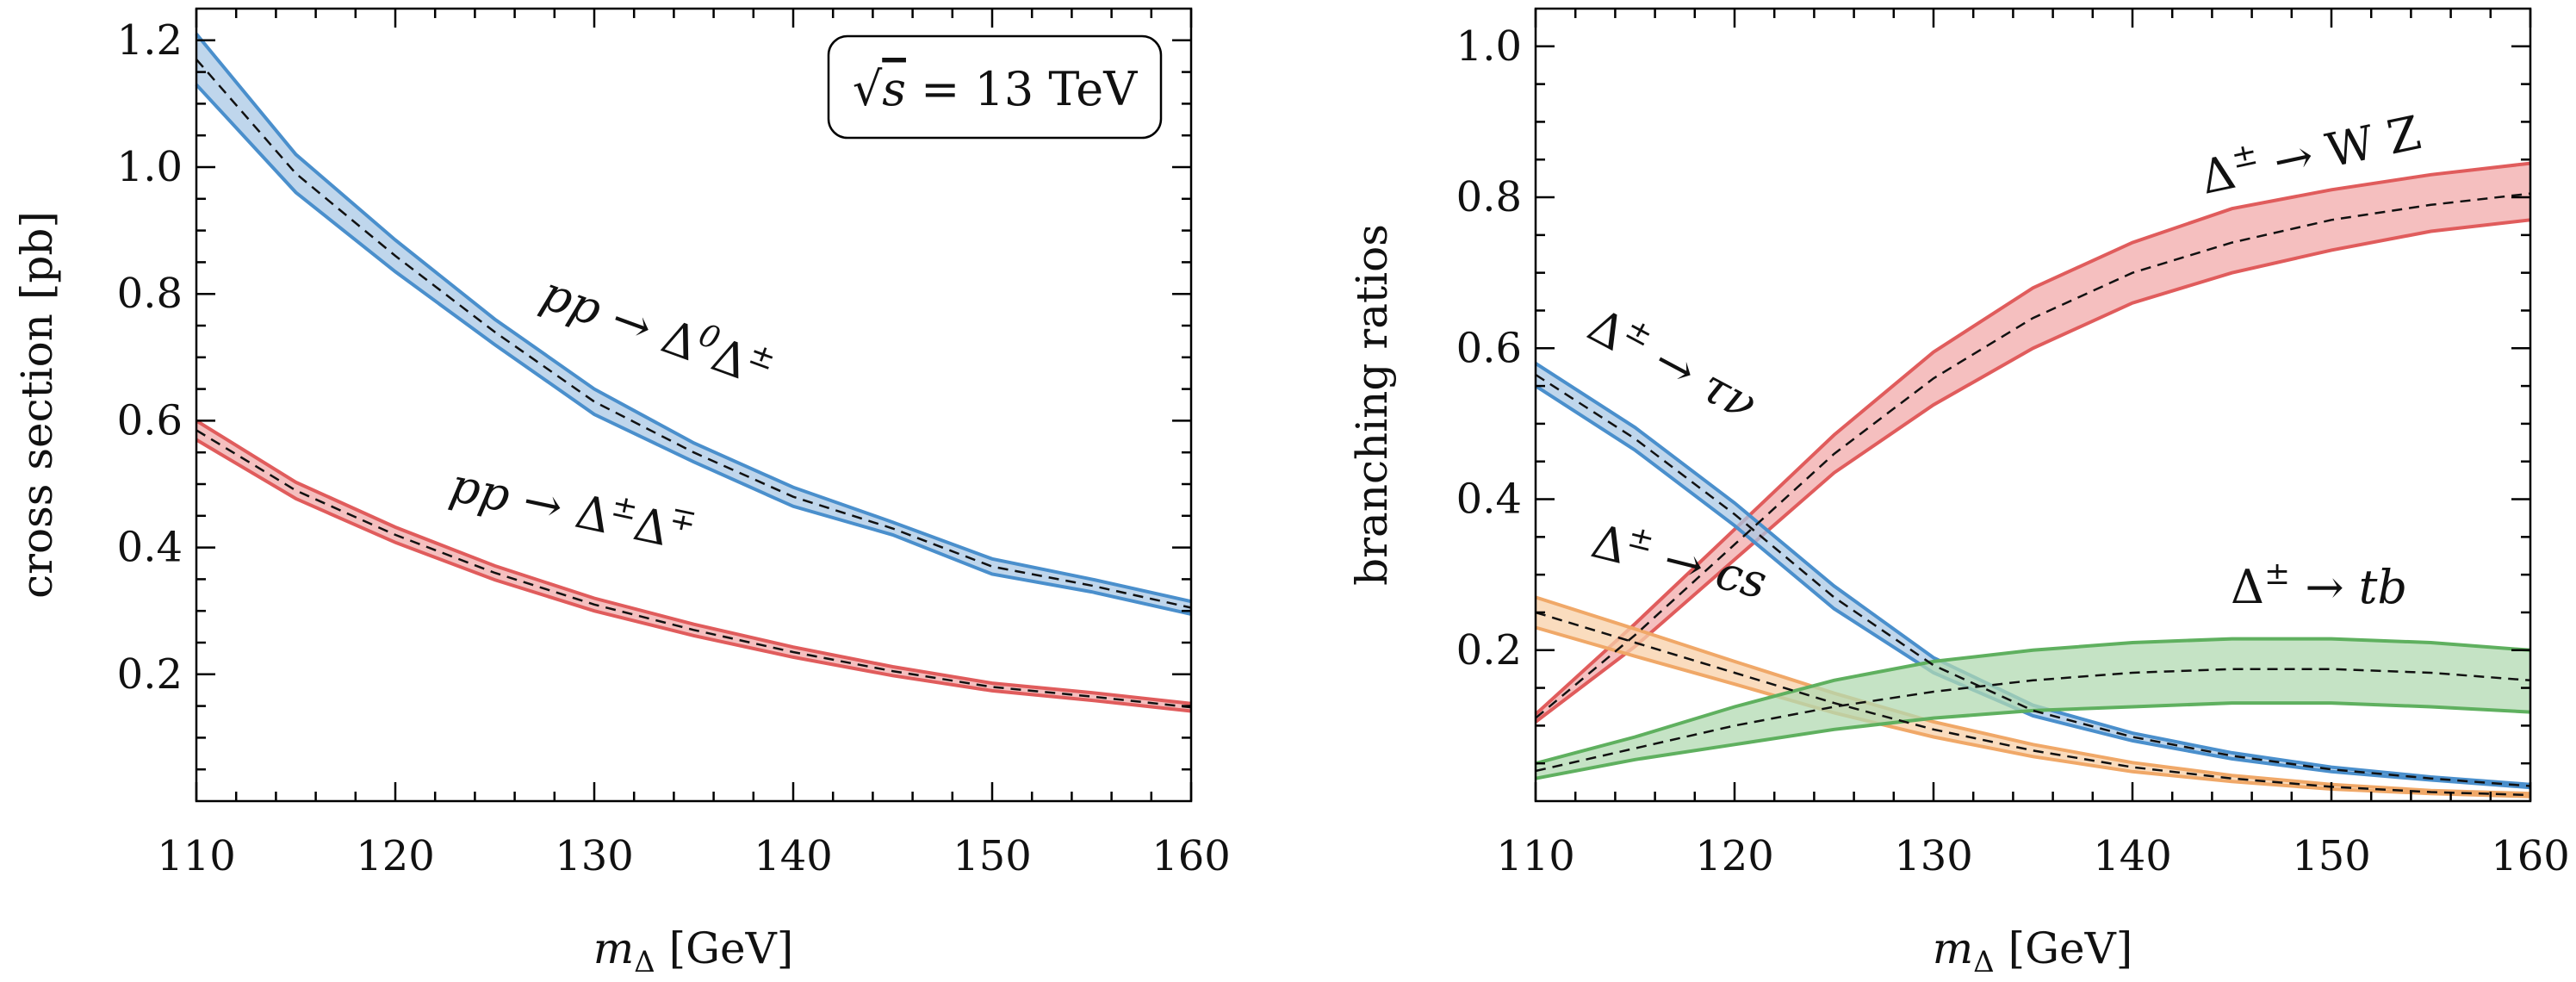 The width and height of the screenshot is (2576, 982). I want to click on p1-s2-central-line, so click(2033, 704).